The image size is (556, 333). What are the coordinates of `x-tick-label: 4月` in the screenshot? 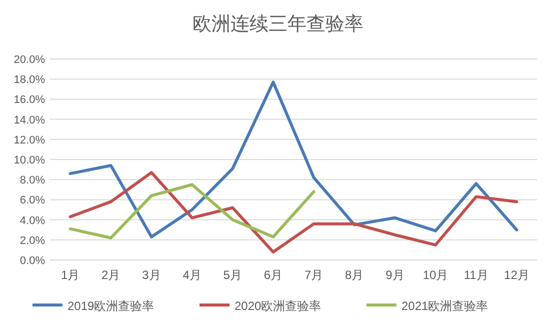 It's located at (192, 275).